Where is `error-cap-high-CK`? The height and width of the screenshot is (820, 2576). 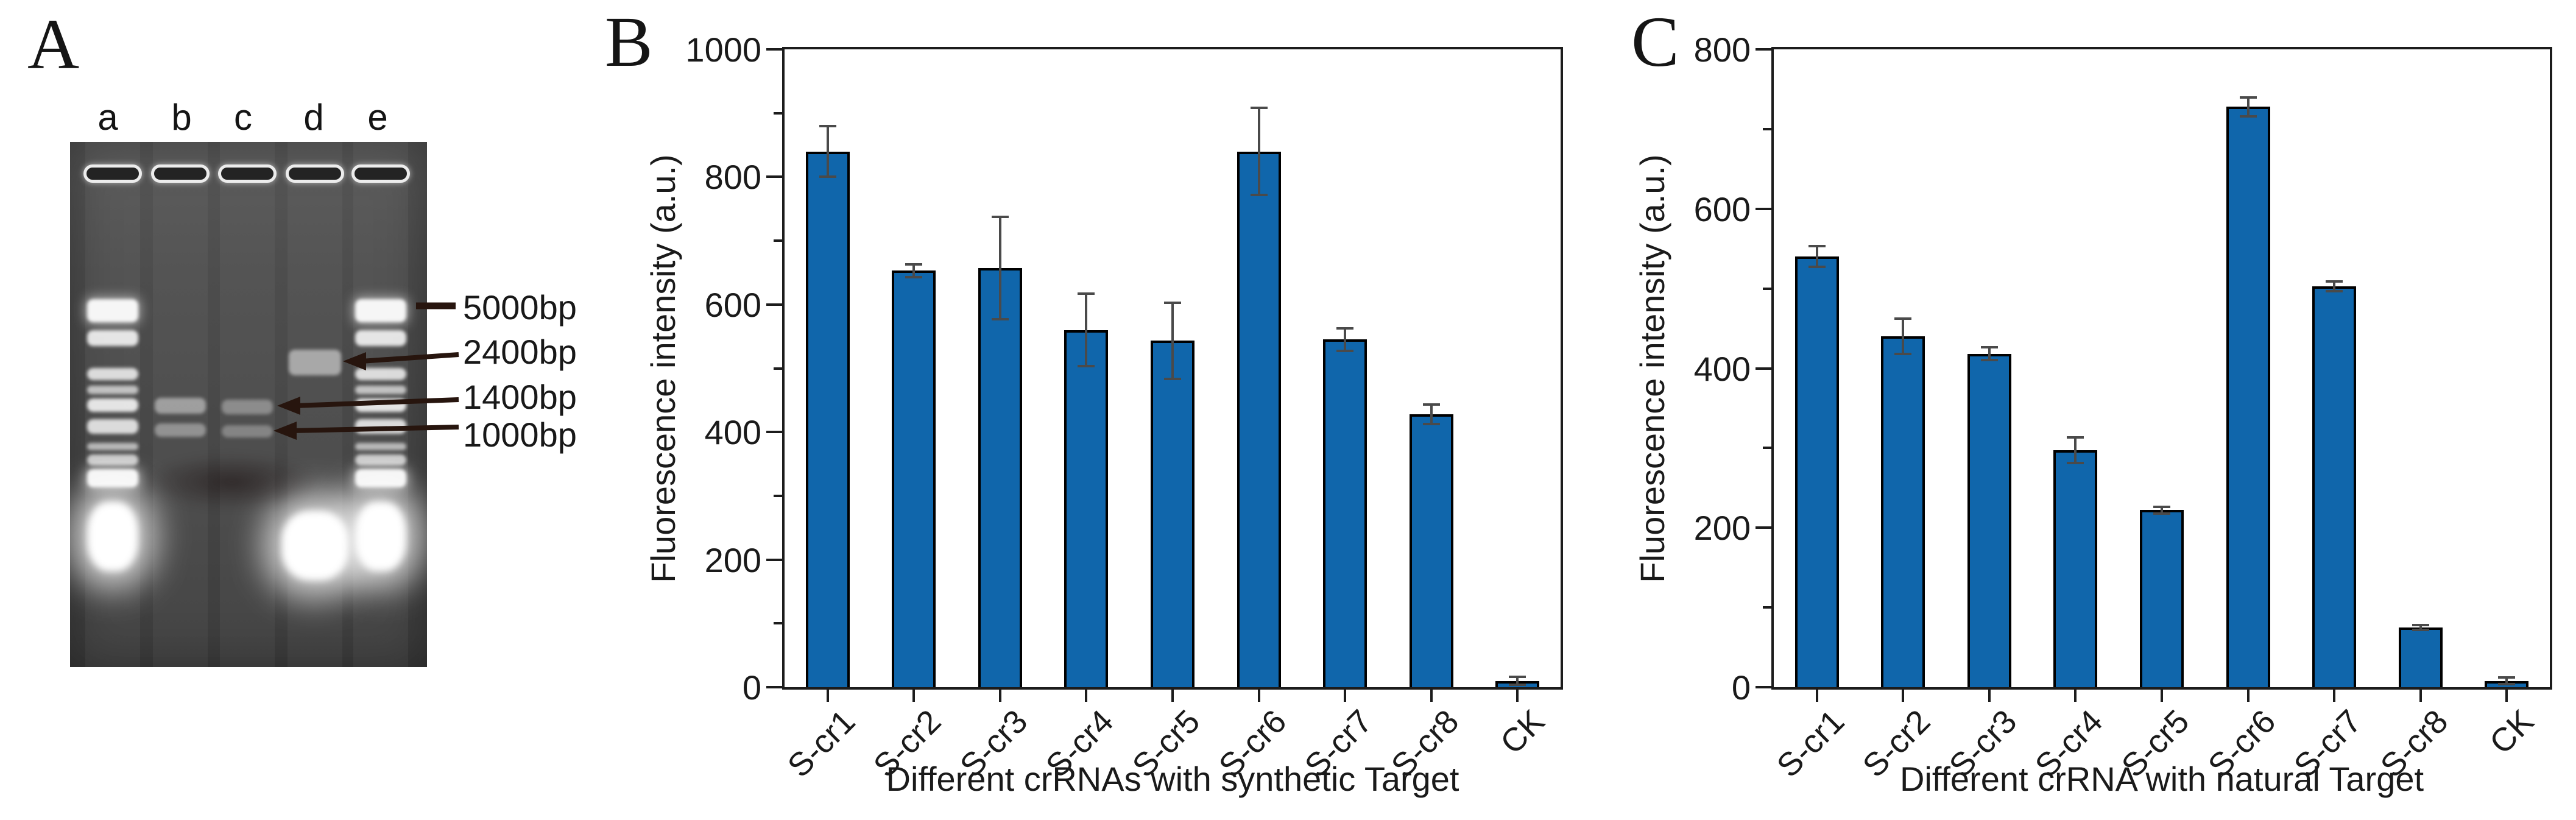 error-cap-high-CK is located at coordinates (1517, 677).